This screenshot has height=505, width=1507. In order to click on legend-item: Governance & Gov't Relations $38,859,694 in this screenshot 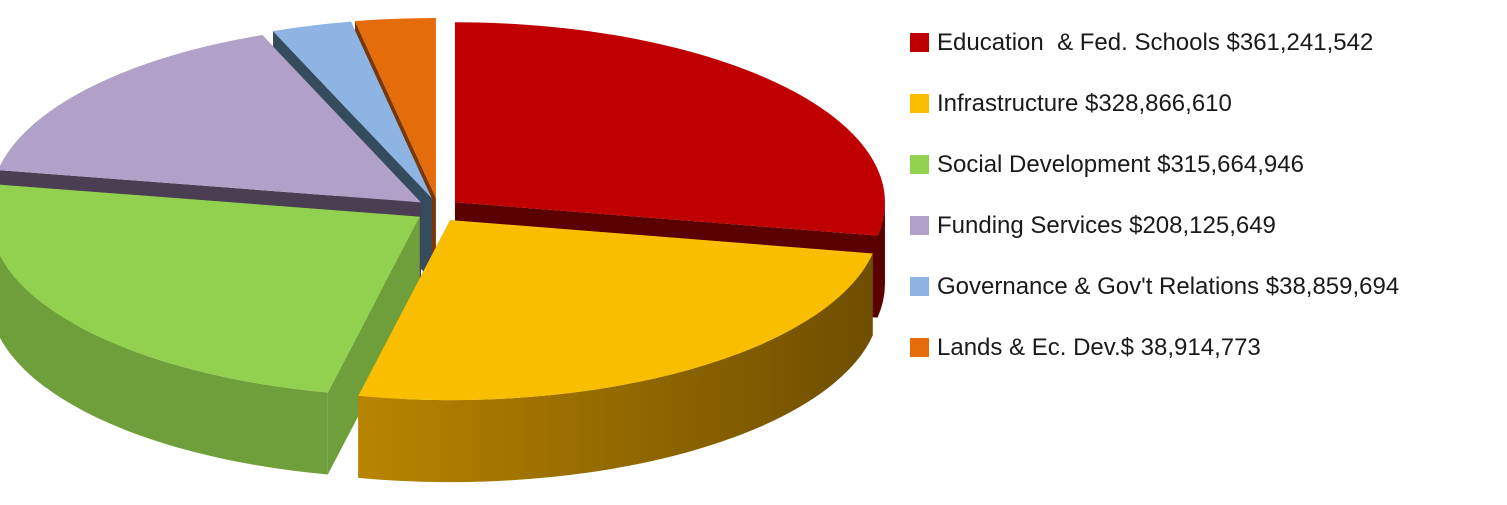, I will do `click(1205, 286)`.